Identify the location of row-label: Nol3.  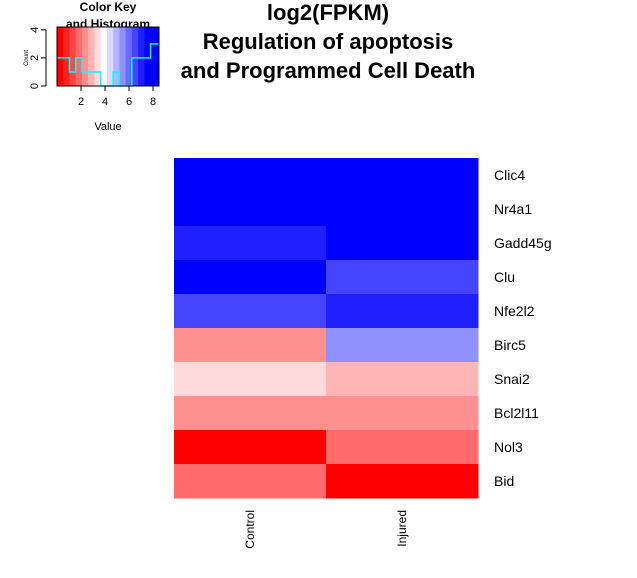
(508, 447).